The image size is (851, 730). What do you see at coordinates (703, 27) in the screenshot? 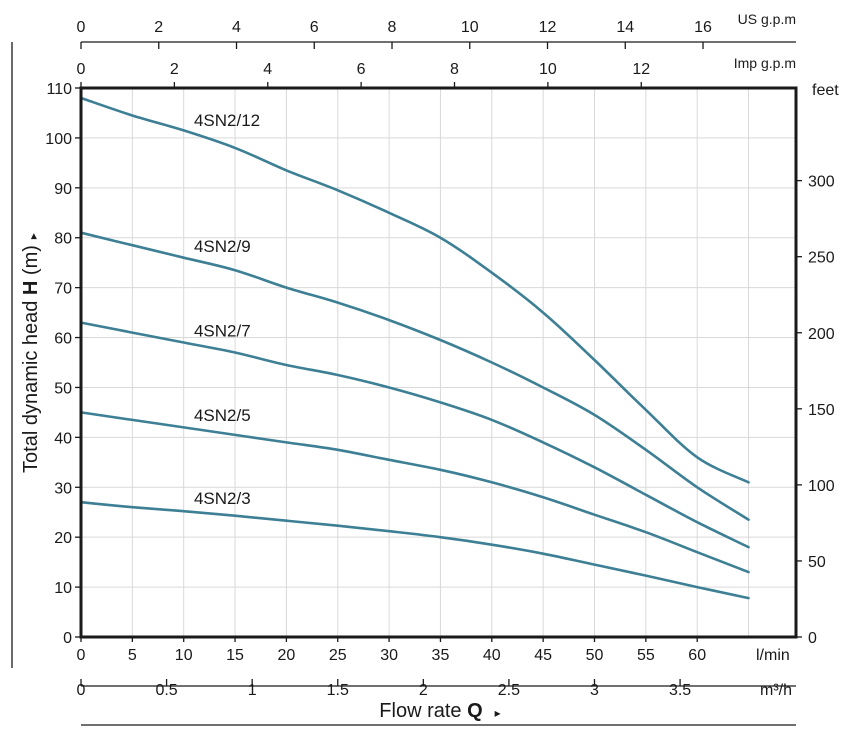
I see `us-gpm-tick-label: 16` at bounding box center [703, 27].